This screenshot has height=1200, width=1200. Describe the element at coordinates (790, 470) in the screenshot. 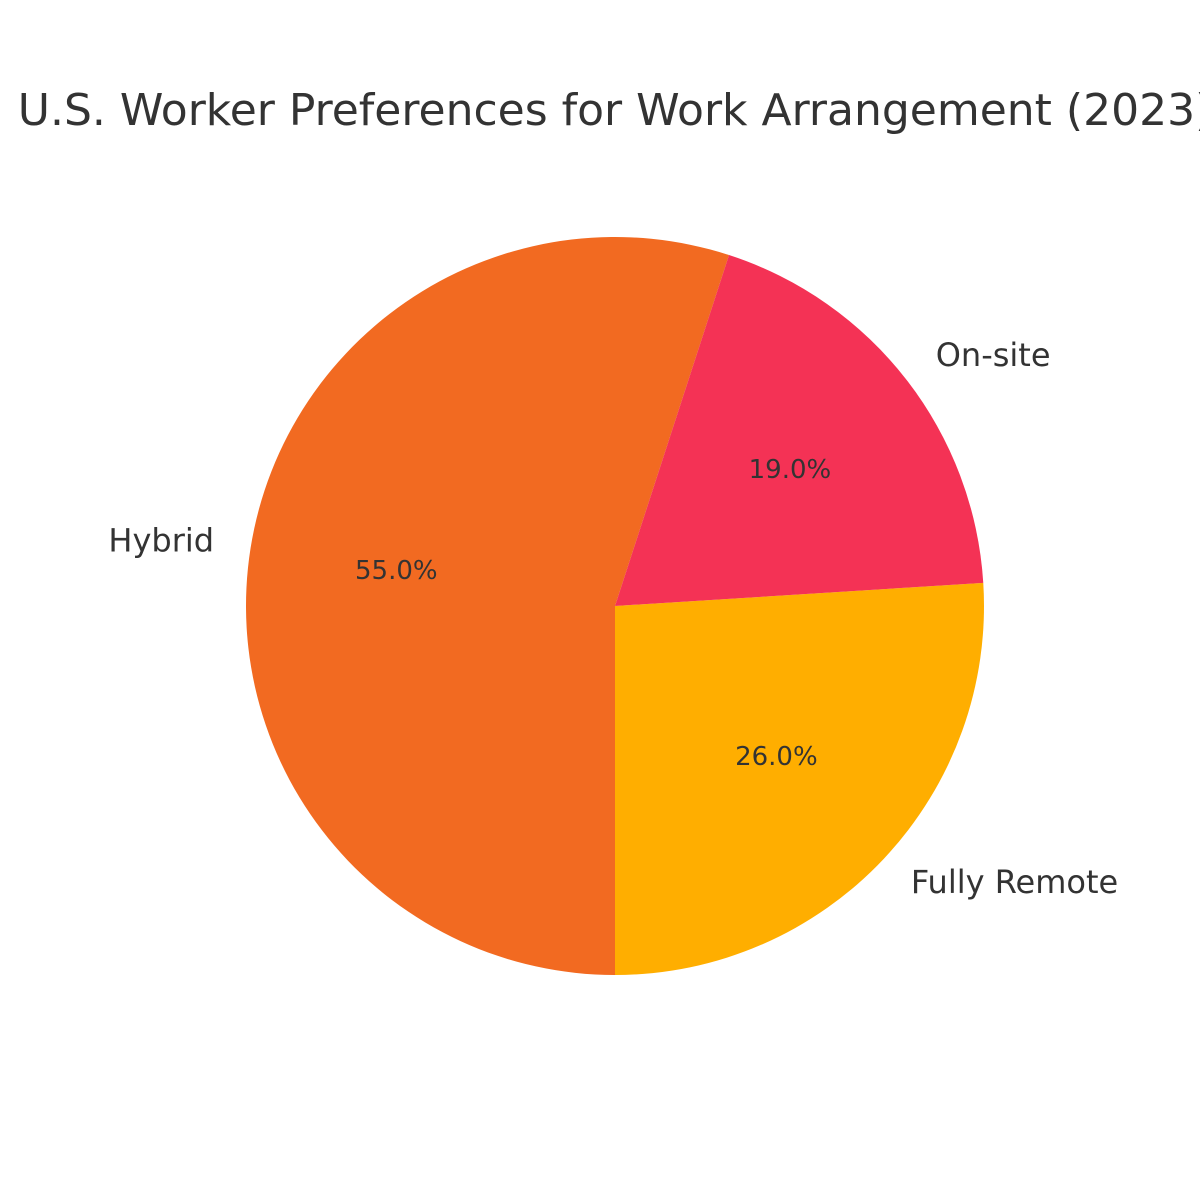

I see `slice-percent-on-site: 19.0%` at that location.